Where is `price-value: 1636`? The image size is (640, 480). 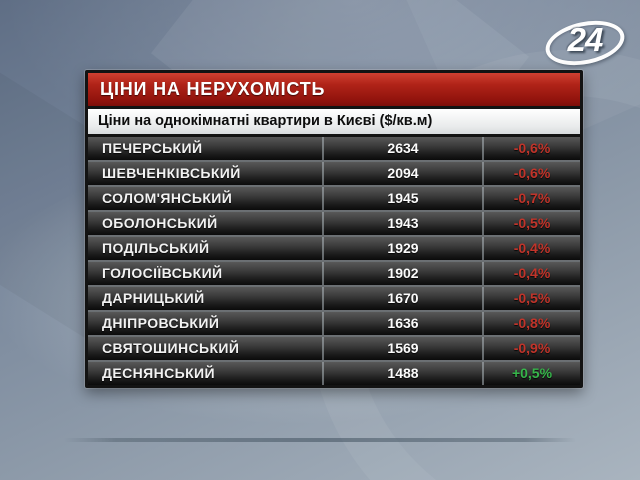
price-value: 1636 is located at coordinates (402, 323).